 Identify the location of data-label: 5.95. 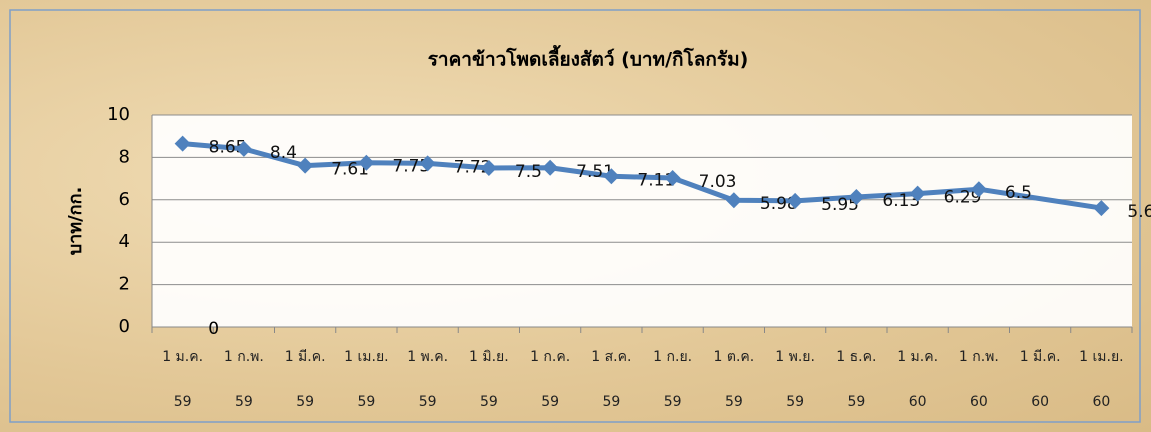
(840, 205).